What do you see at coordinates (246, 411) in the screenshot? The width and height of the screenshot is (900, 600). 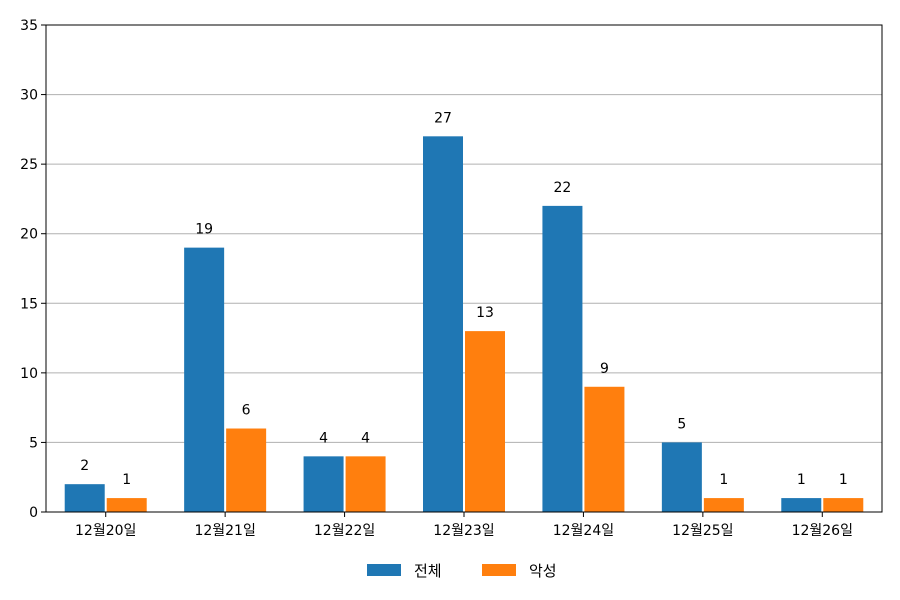 I see `data-label: 6` at bounding box center [246, 411].